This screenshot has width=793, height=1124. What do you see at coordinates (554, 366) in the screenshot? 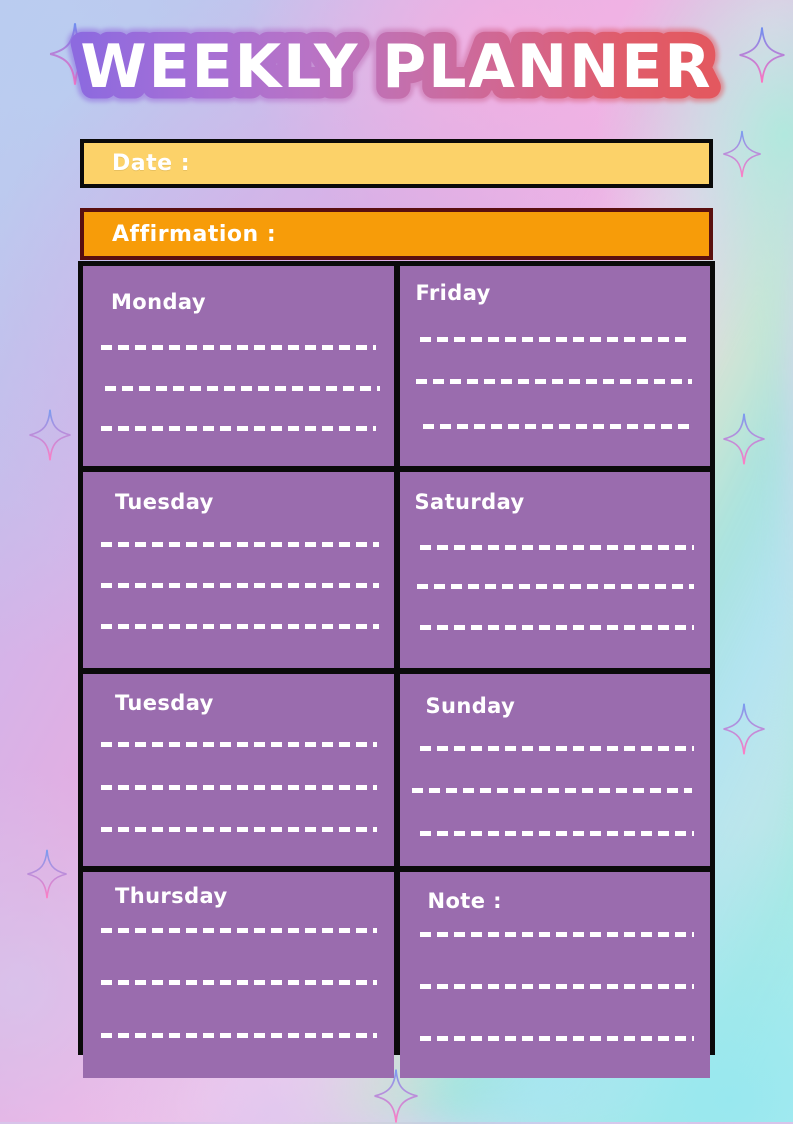
I see `planner-cell-friday: Friday` at bounding box center [554, 366].